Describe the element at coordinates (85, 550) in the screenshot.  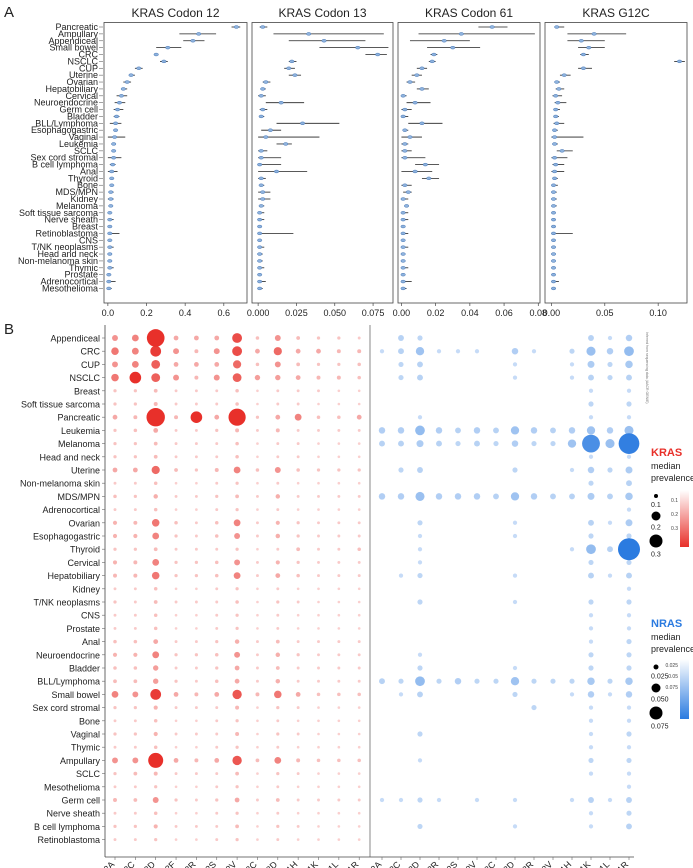
I see `bubble-row-label: Thyroid` at that location.